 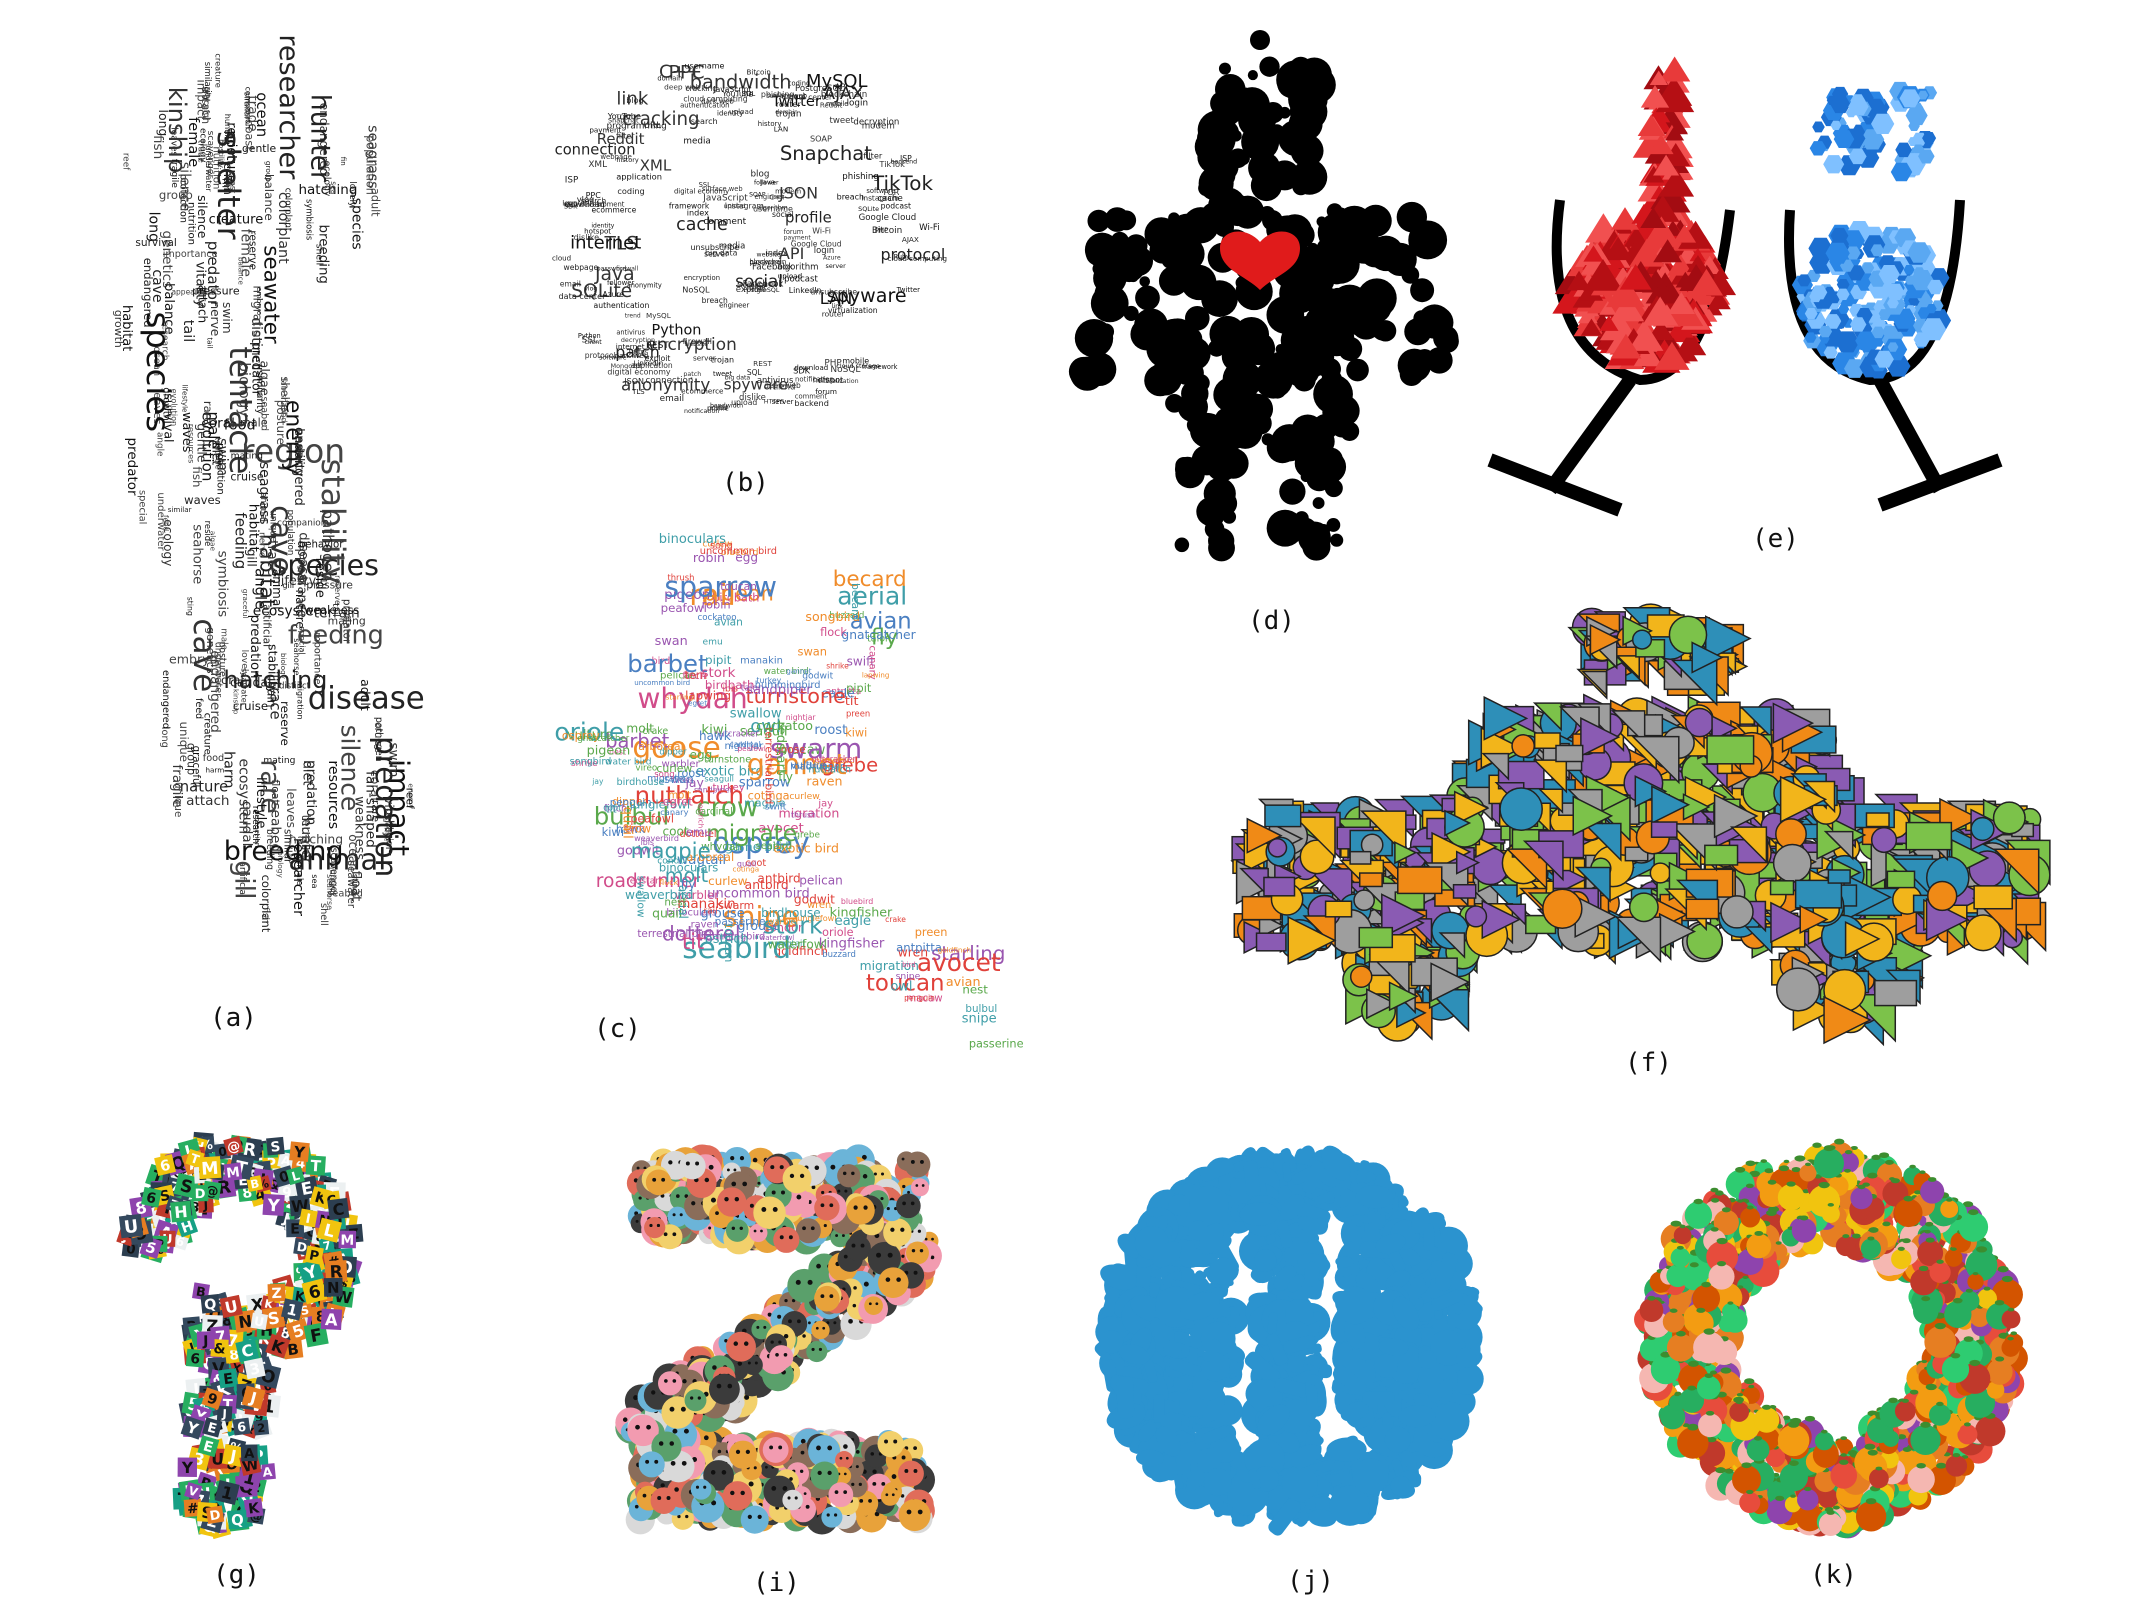 I want to click on cloud-word: avian, so click(x=963, y=981).